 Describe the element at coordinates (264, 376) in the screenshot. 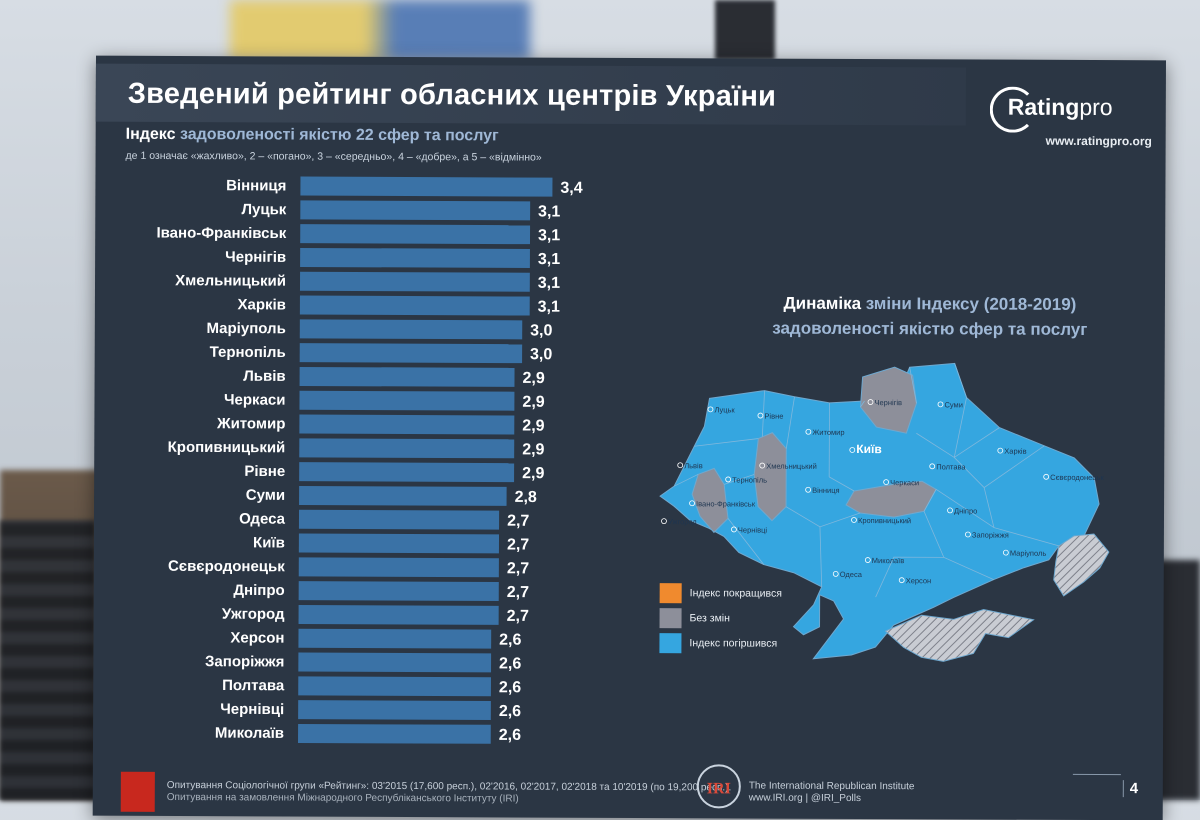

I see `category-label: Львів` at that location.